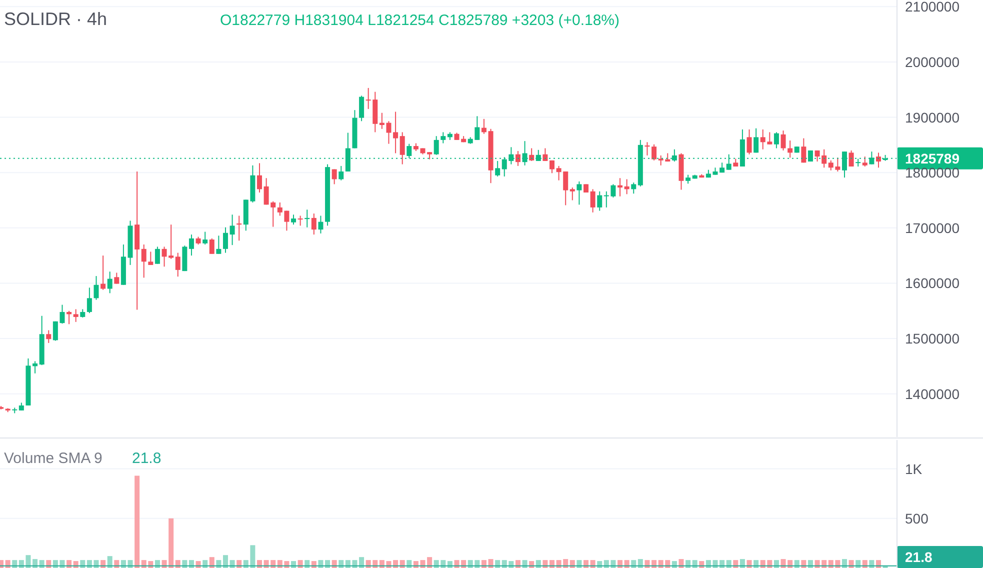 The width and height of the screenshot is (983, 568). Describe the element at coordinates (932, 283) in the screenshot. I see `y-tick-label: 1600000` at that location.